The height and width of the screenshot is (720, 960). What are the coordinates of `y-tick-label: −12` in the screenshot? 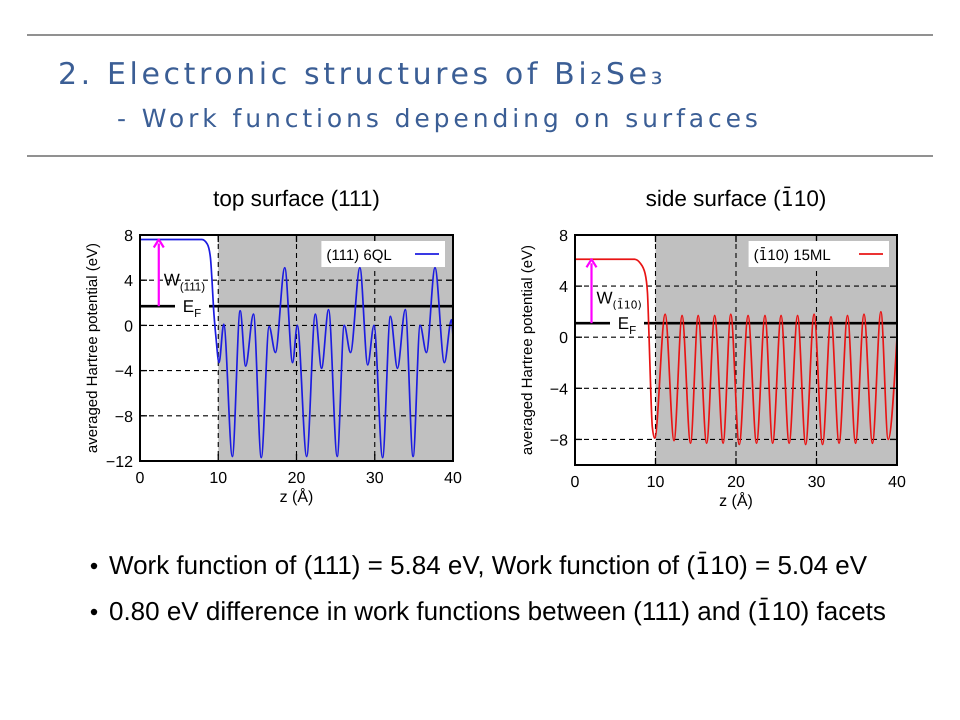 It's located at (120, 462).